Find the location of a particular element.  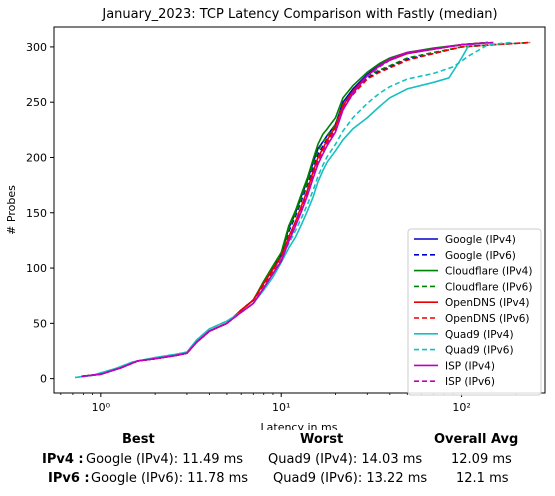

legend-label: Cloudflare (IPv4) is located at coordinates (488, 272).